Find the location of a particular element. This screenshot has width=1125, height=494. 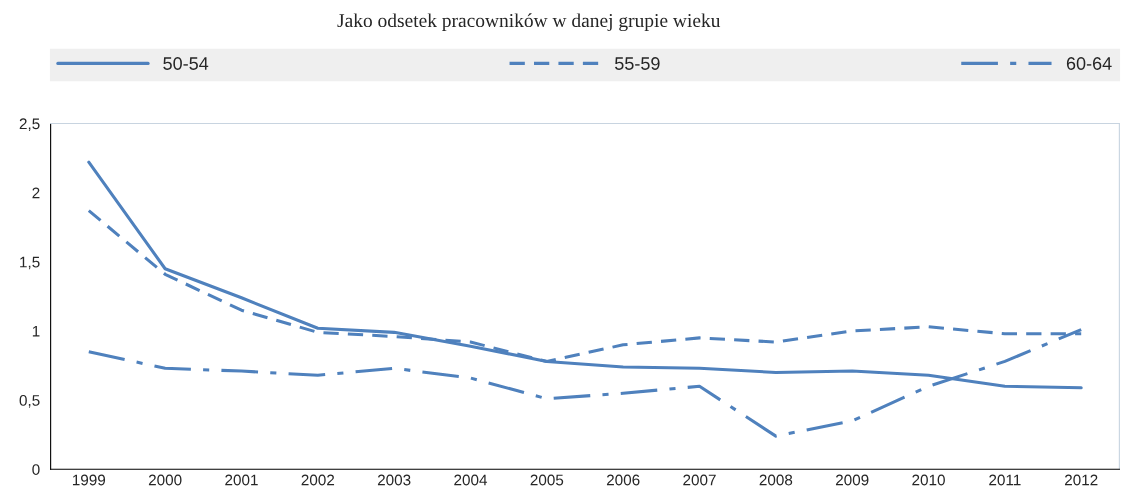

y-tick-label: 0,5 is located at coordinates (29, 401).